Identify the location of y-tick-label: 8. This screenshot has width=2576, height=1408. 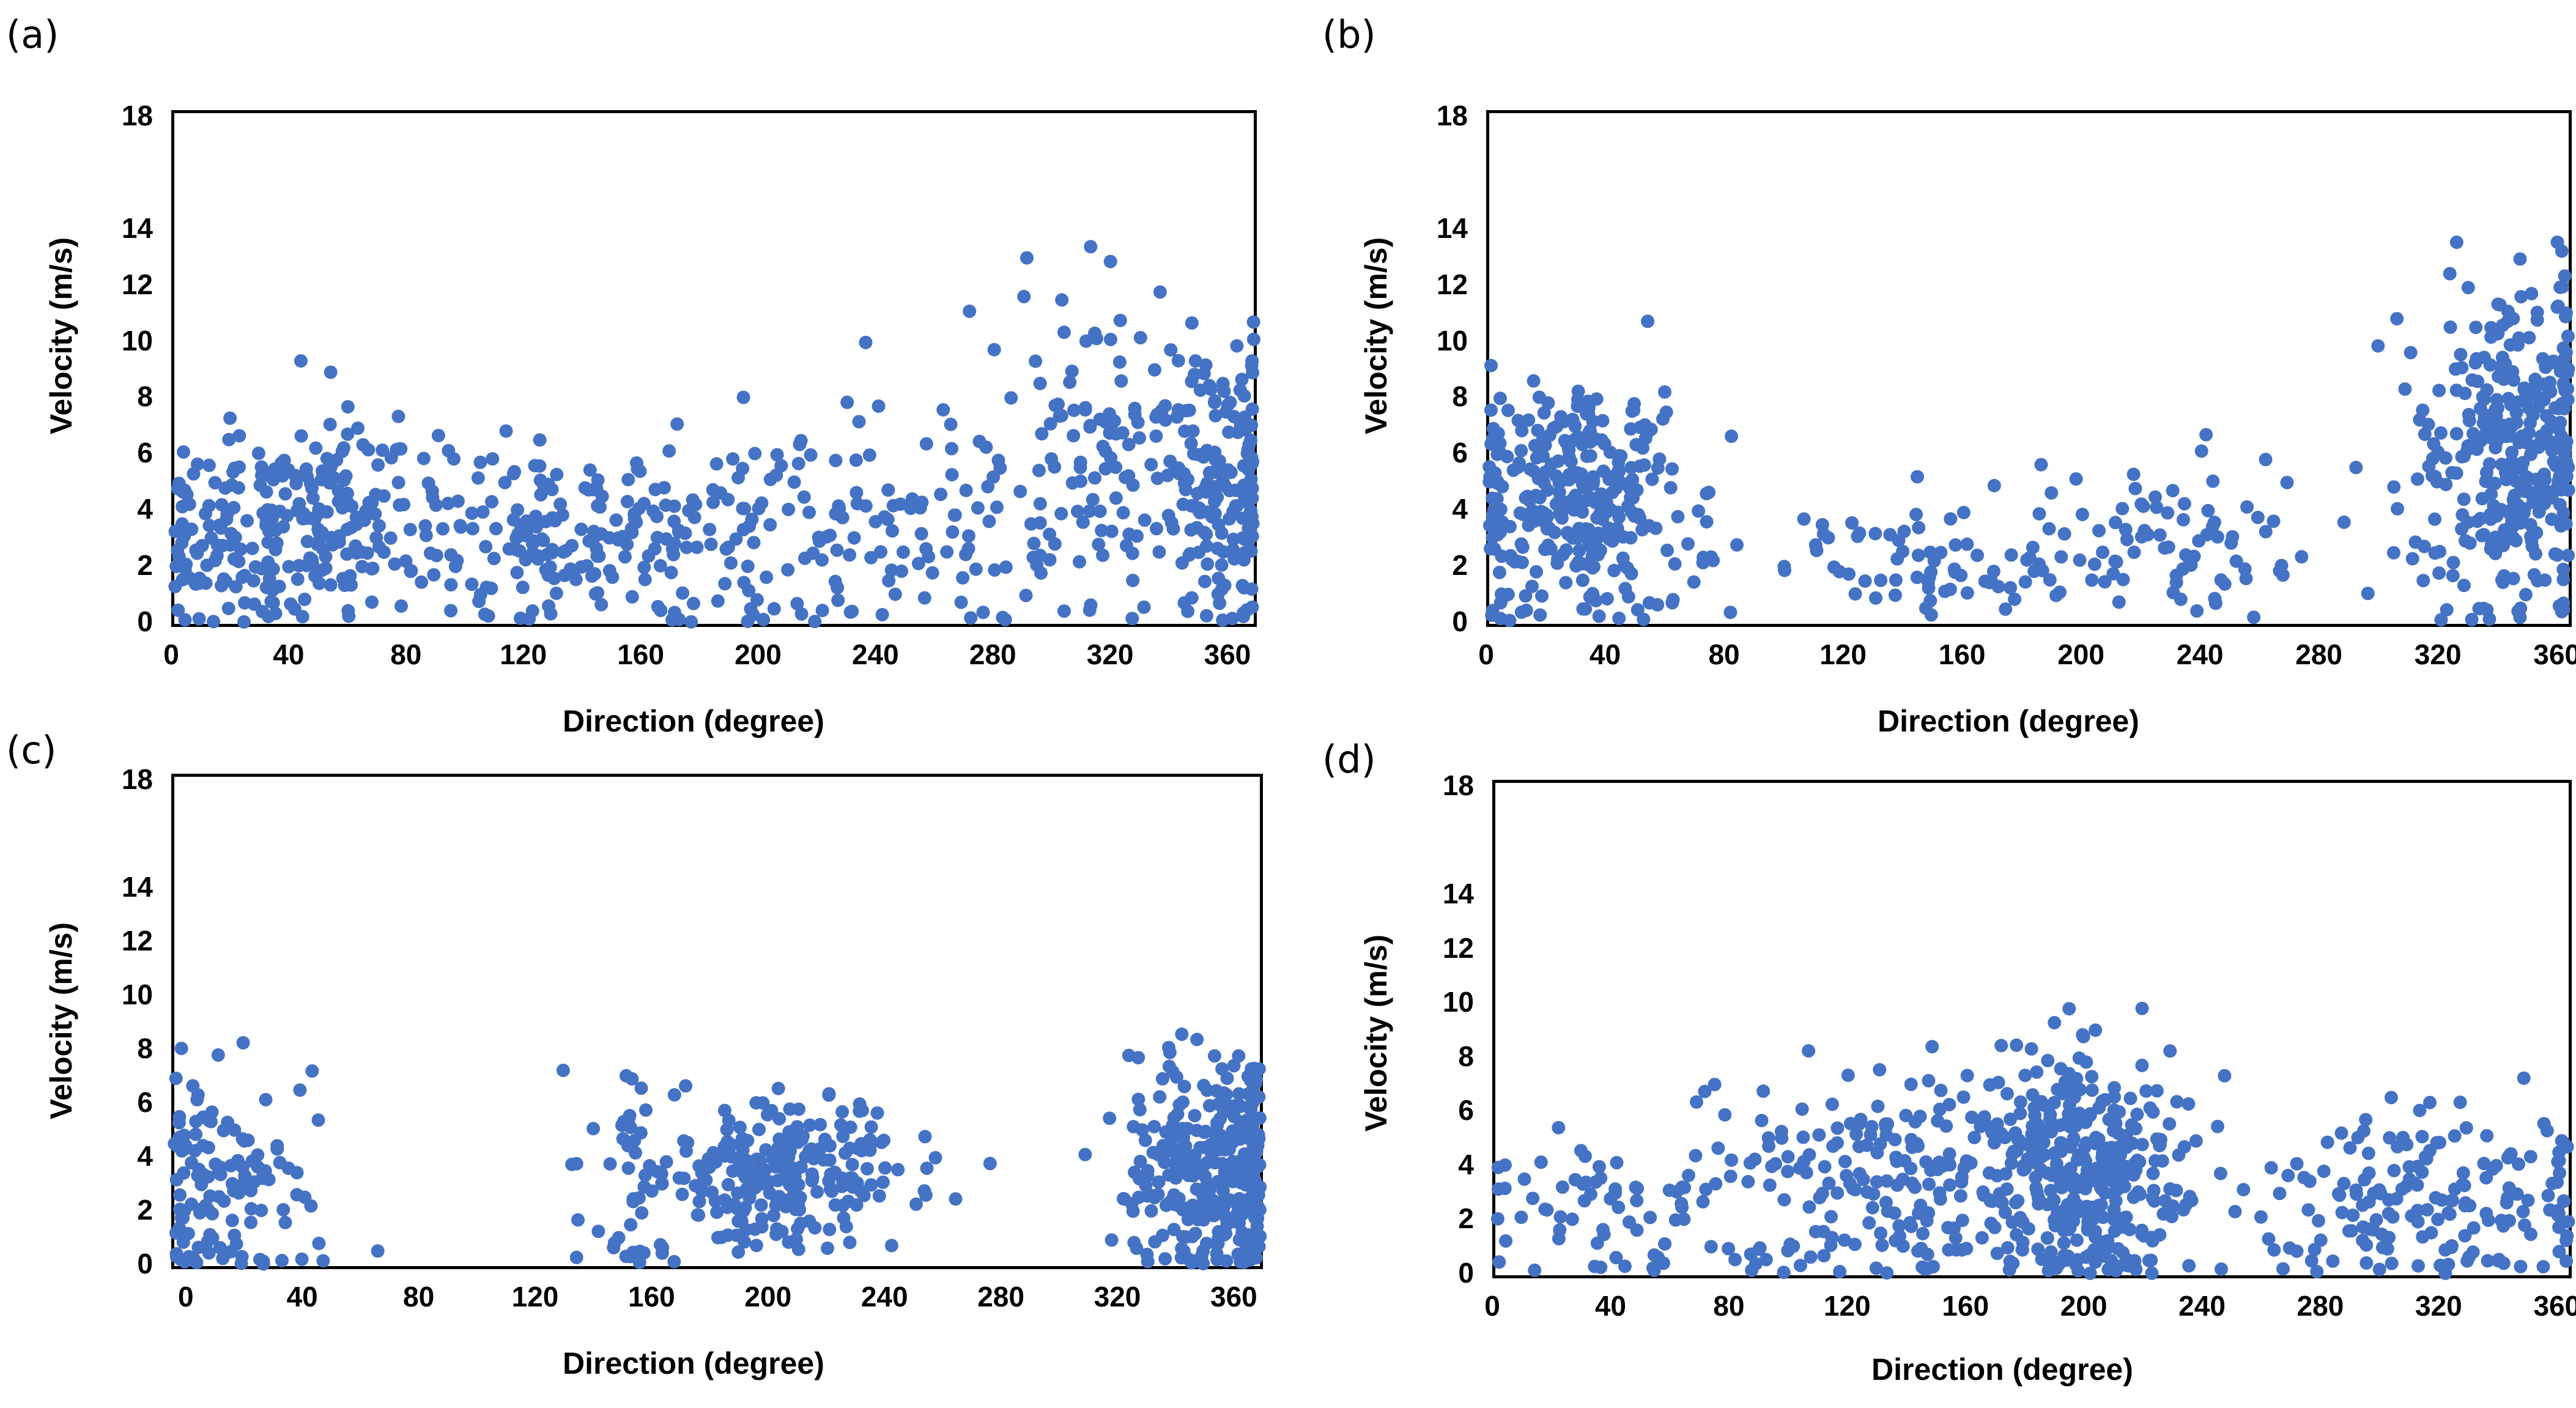
(1460, 397).